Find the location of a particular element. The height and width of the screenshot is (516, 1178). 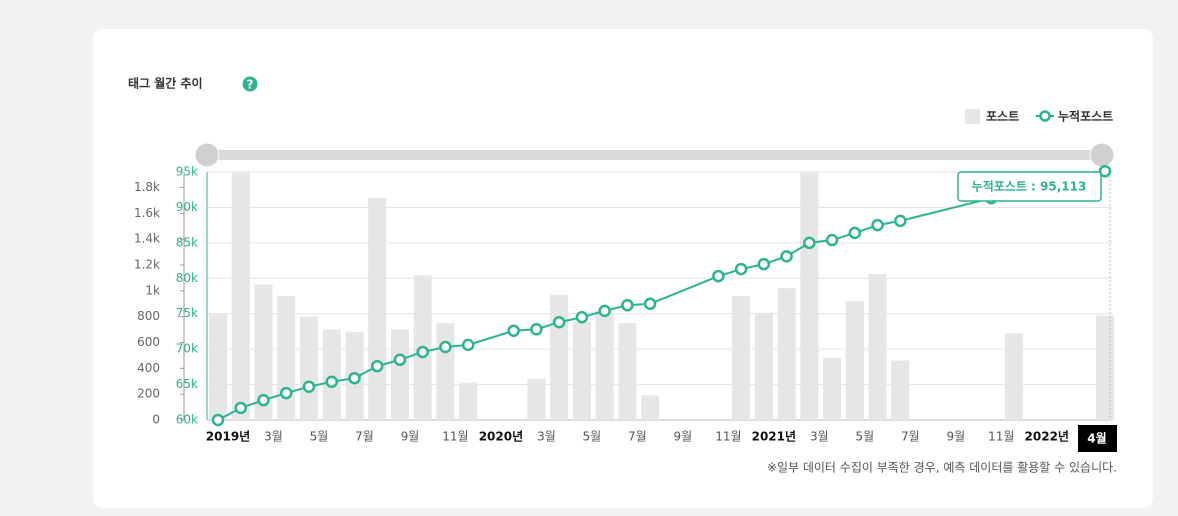

x-tick-label: 2019년 is located at coordinates (228, 437).